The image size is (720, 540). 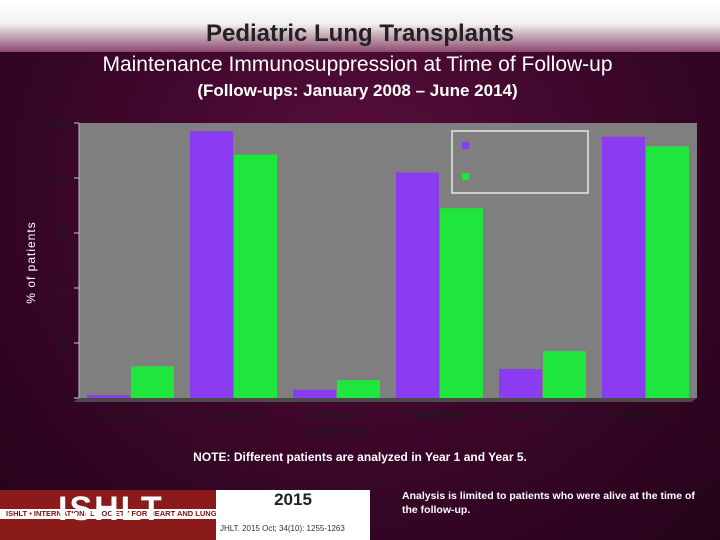 I want to click on logo-text: ISHLT, so click(x=111, y=509).